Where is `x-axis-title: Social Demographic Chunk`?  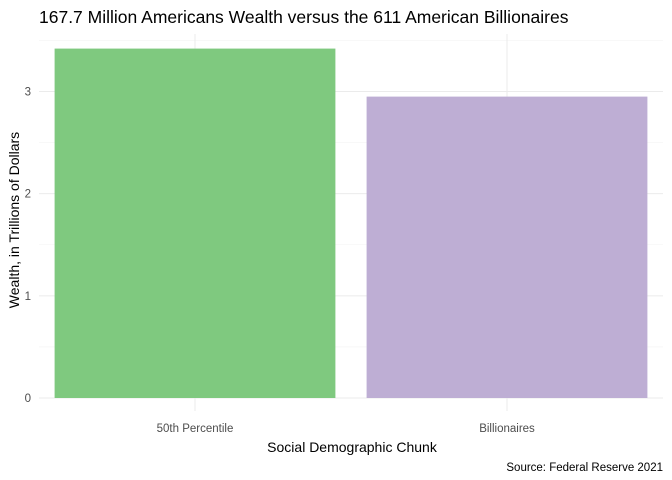
x-axis-title: Social Demographic Chunk is located at coordinates (352, 447).